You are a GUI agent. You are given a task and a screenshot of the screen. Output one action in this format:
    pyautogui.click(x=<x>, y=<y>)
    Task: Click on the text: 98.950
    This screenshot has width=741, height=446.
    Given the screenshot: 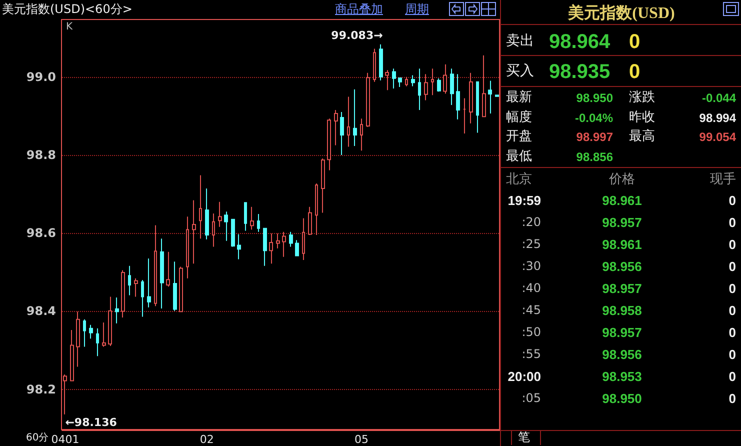 What is the action you would take?
    pyautogui.click(x=594, y=98)
    